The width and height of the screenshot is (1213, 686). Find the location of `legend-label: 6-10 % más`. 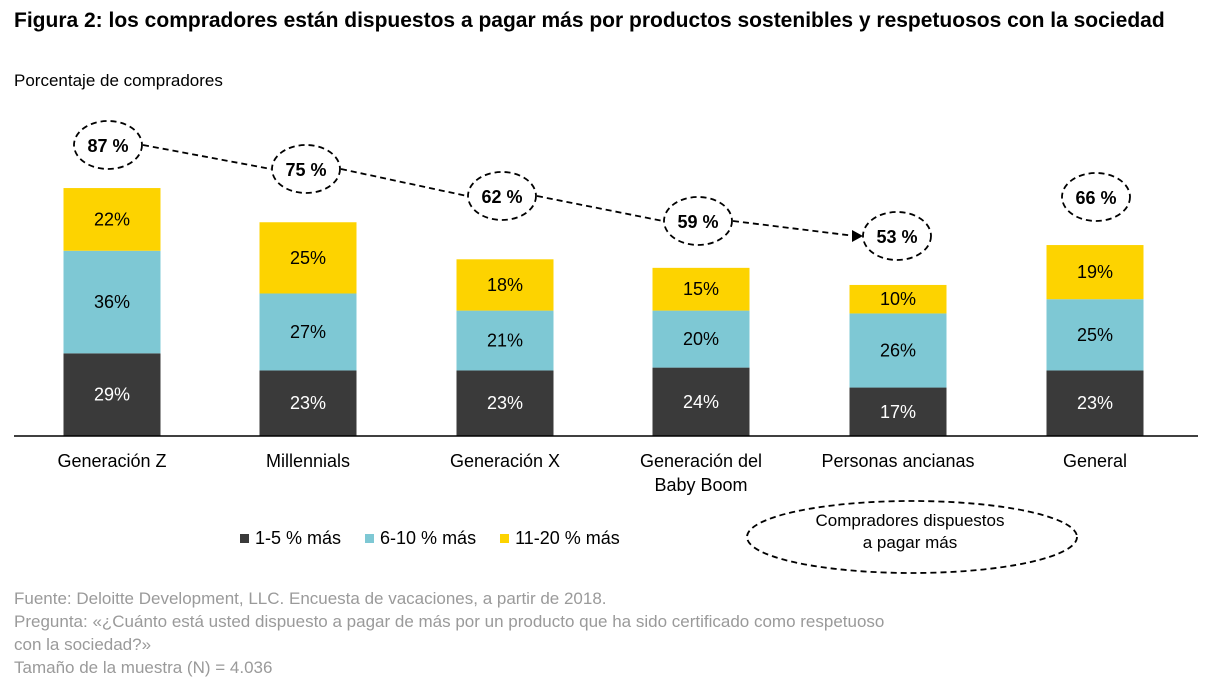

legend-label: 6-10 % más is located at coordinates (428, 538).